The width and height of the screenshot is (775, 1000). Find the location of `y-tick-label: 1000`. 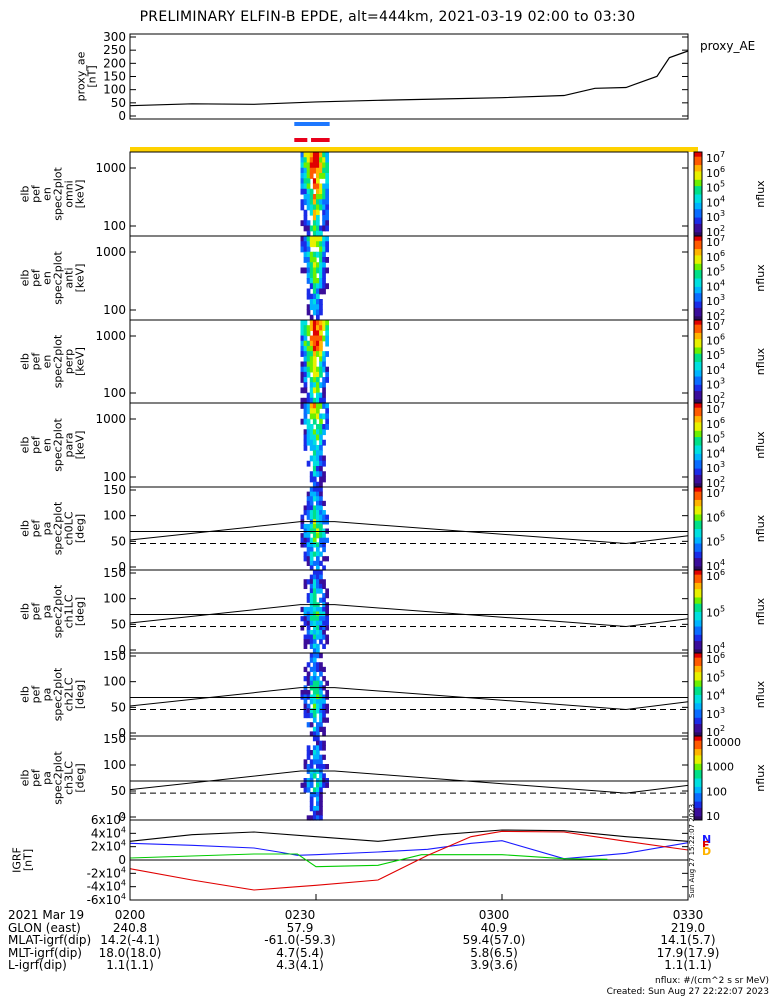

y-tick-label: 1000 is located at coordinates (110, 419).